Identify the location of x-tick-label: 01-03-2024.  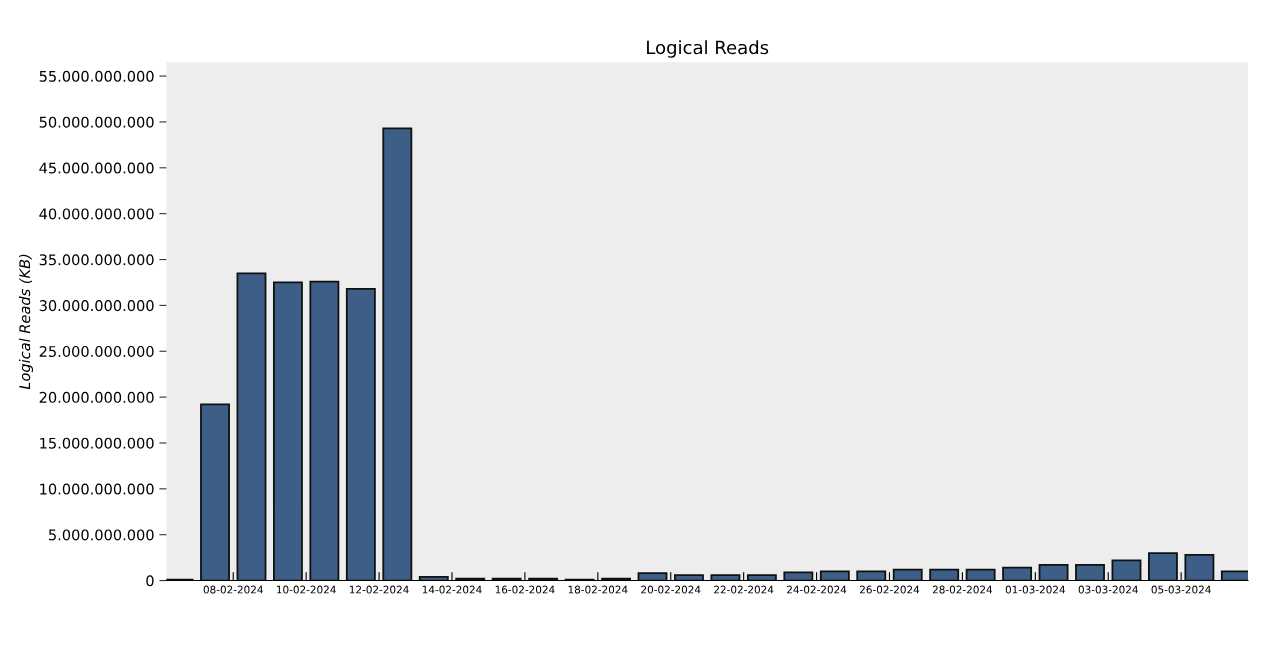
(1035, 589).